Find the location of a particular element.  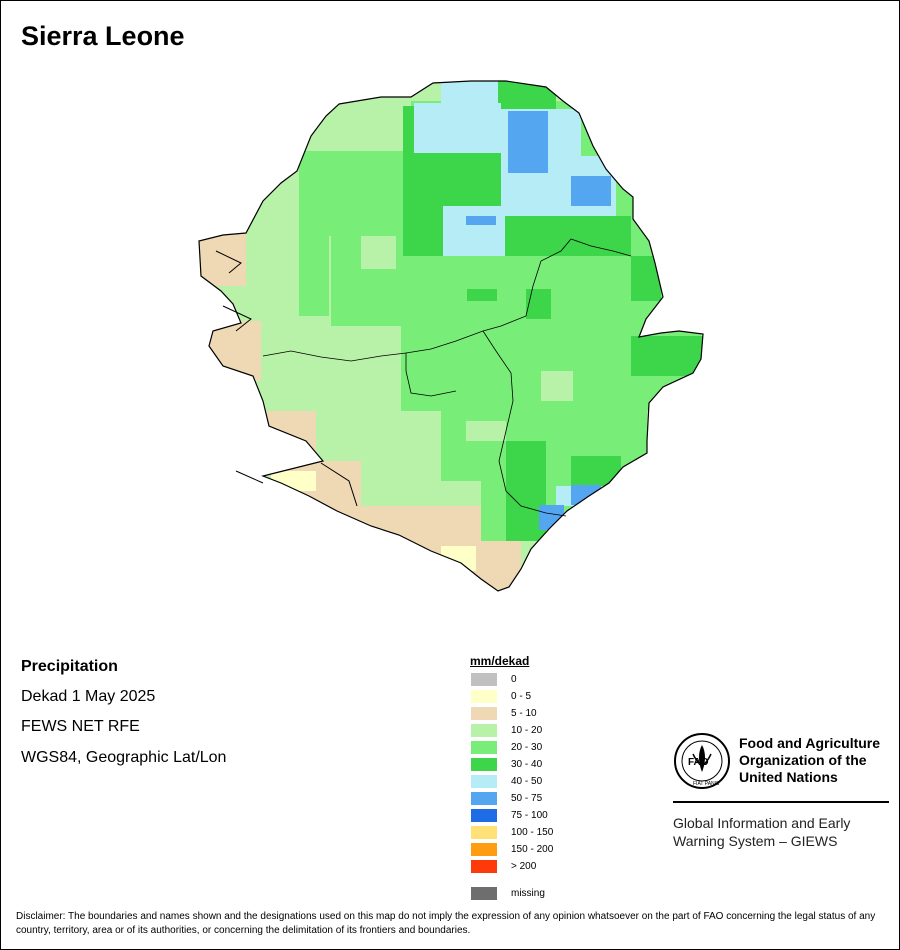

info-period: Dekad 1 May 2025 is located at coordinates (88, 696).